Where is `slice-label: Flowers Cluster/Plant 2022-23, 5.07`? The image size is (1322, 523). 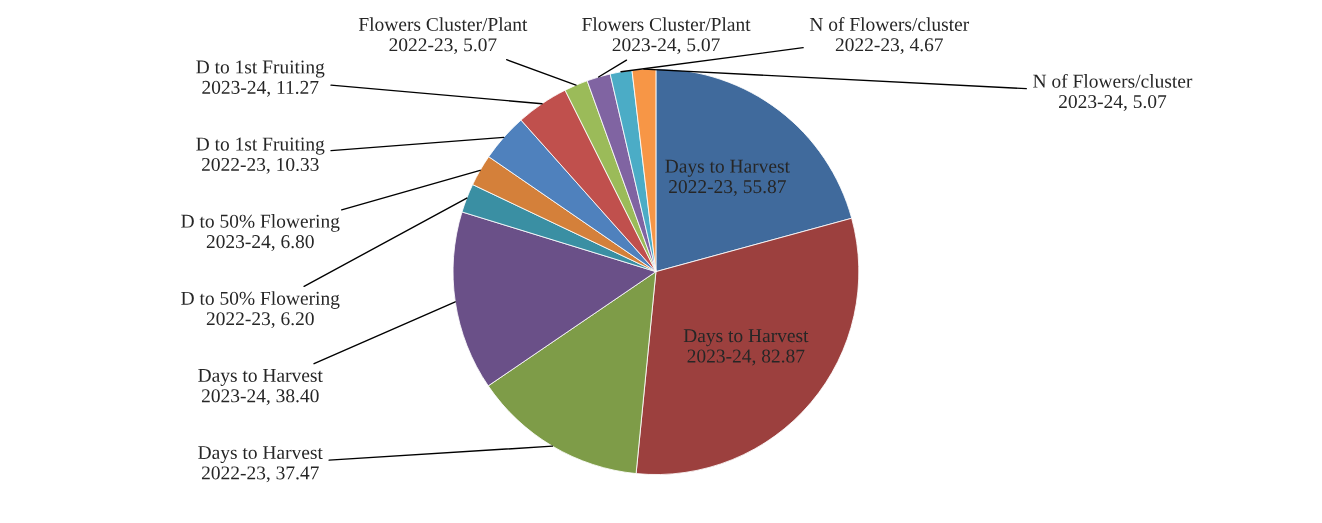 slice-label: Flowers Cluster/Plant 2022-23, 5.07 is located at coordinates (443, 36).